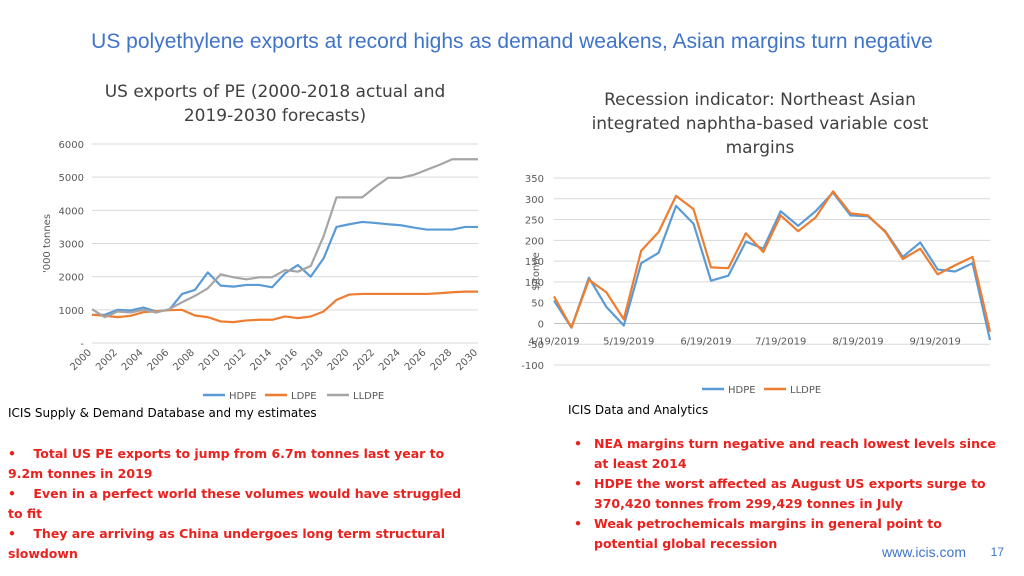 This screenshot has height=576, width=1024. Describe the element at coordinates (534, 241) in the screenshot. I see `y-tick-label: 200` at that location.